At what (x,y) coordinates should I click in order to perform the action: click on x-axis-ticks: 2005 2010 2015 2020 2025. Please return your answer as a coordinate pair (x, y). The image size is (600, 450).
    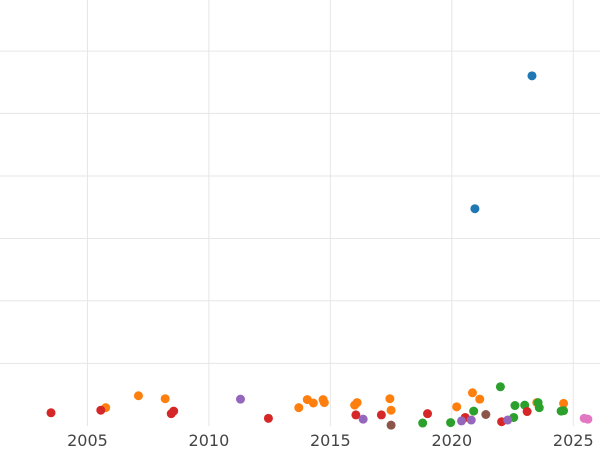
    Looking at the image, I should click on (330, 440).